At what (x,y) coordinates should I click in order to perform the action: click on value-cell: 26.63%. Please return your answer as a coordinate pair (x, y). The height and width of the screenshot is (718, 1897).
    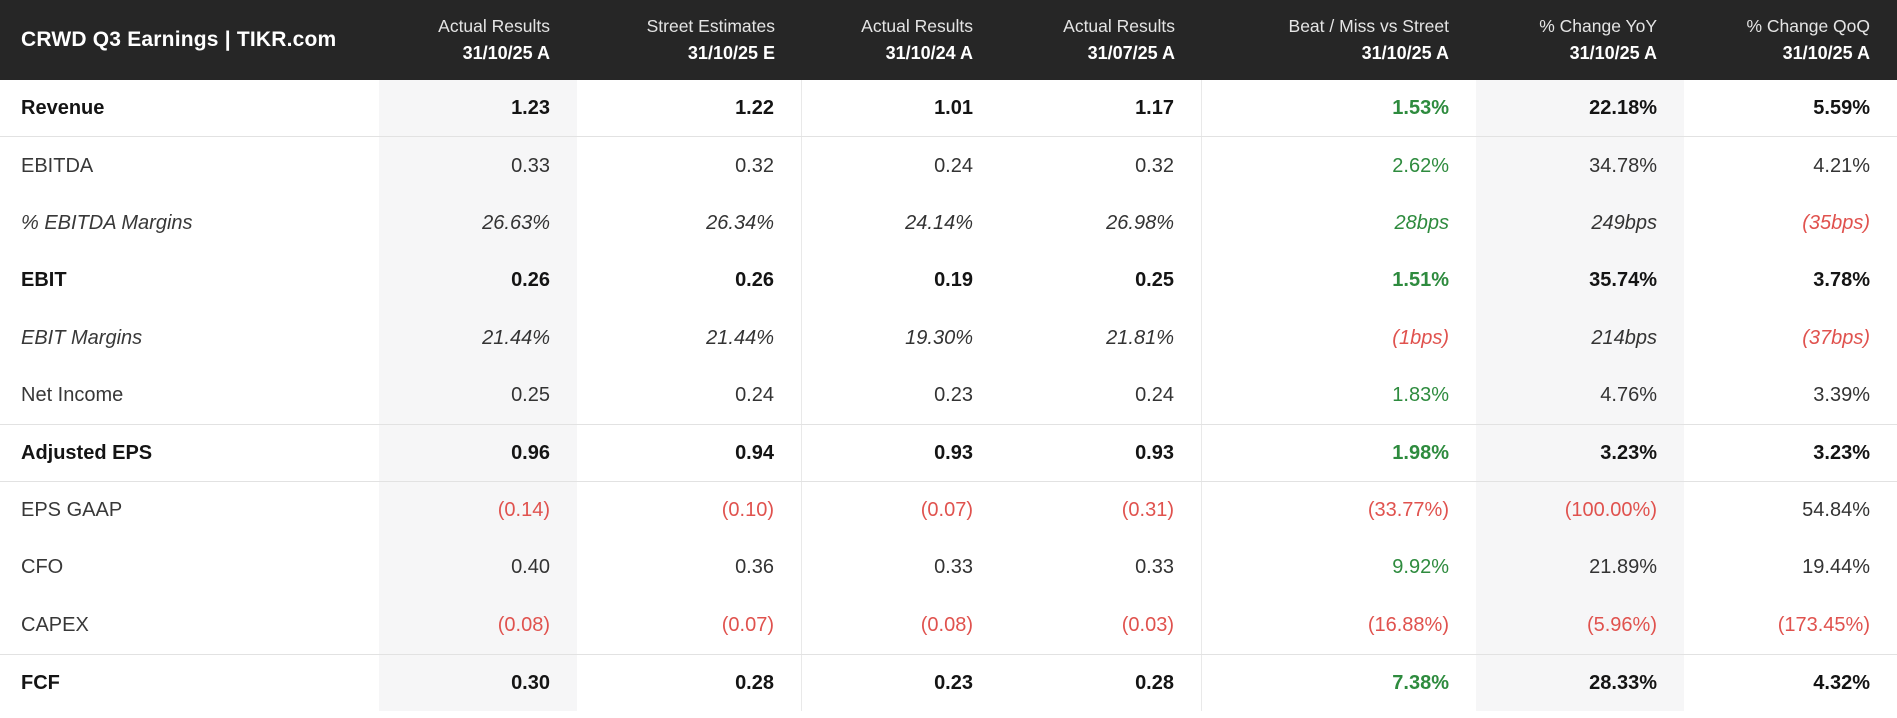
    Looking at the image, I should click on (478, 223).